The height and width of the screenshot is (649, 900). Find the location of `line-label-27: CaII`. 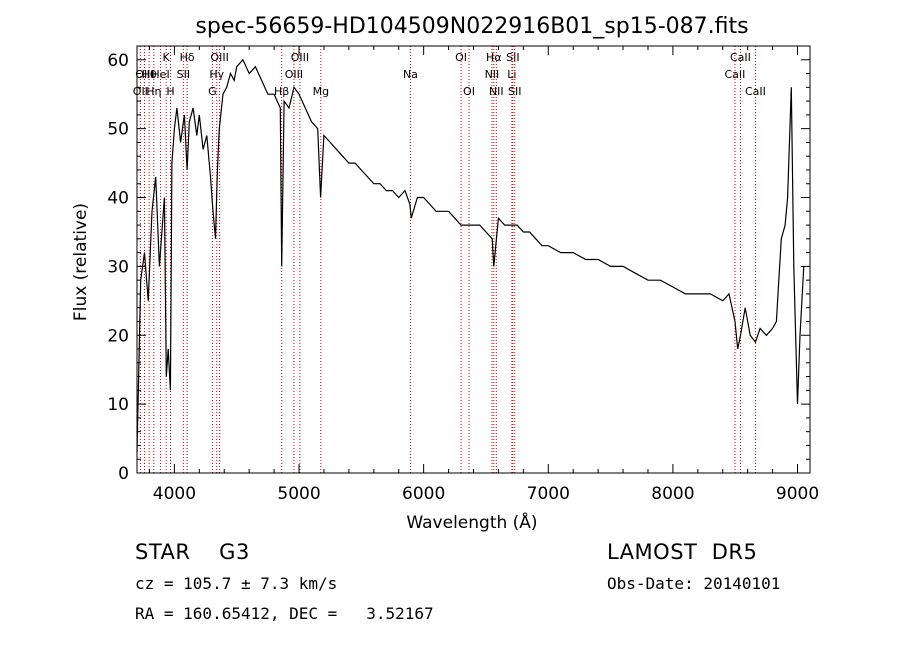

line-label-27: CaII is located at coordinates (755, 91).